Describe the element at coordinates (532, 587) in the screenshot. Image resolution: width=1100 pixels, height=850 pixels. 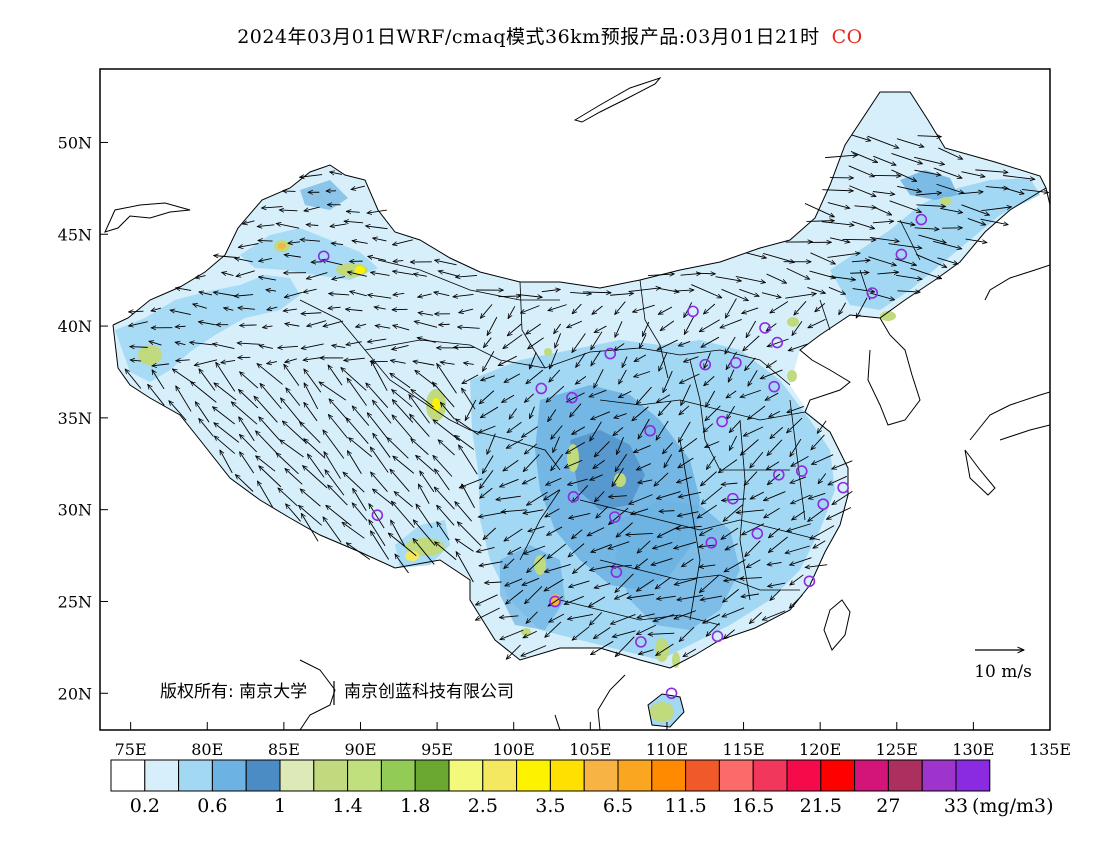
I see `yunnan-band` at that location.